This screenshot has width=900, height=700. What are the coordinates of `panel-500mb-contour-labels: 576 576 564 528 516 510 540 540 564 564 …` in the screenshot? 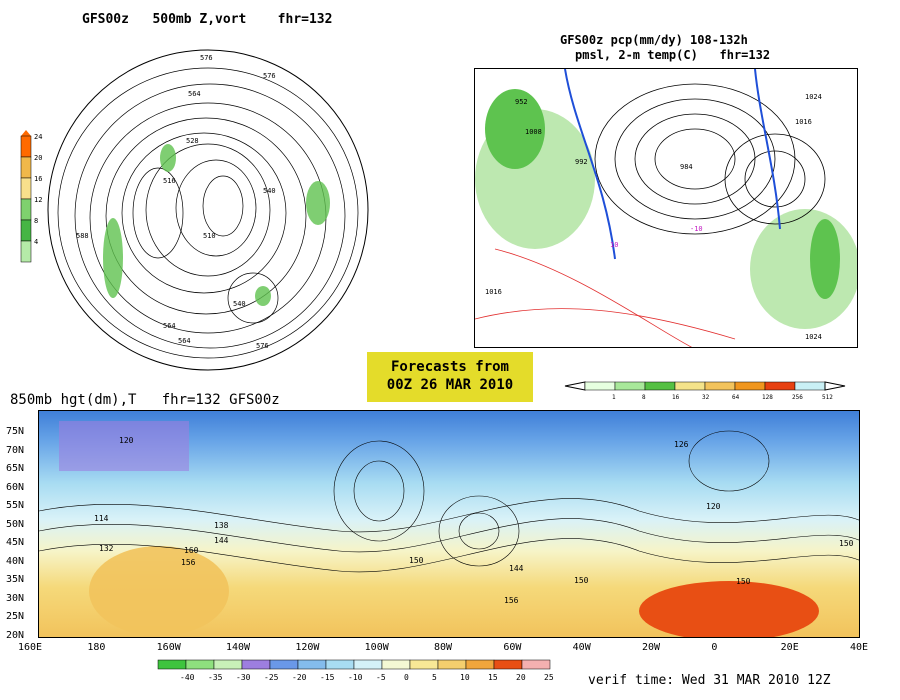 It's located at (176, 202).